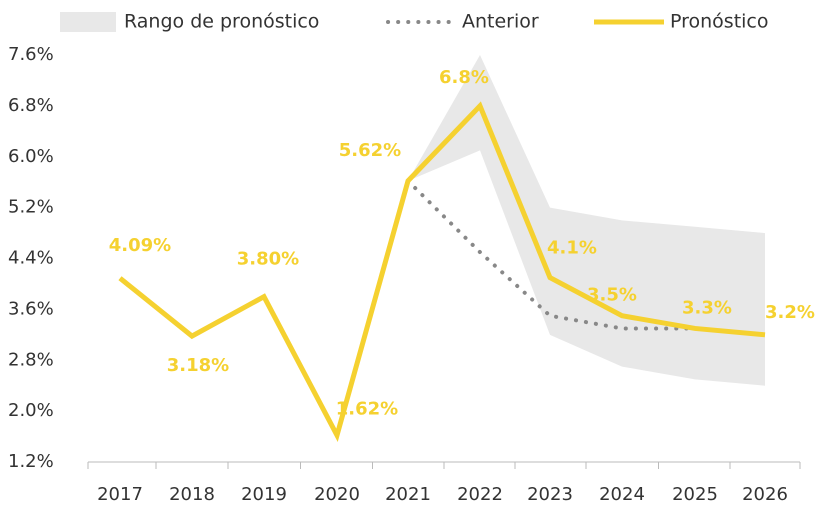 The image size is (816, 511). What do you see at coordinates (408, 494) in the screenshot?
I see `x-tick-label: 2021` at bounding box center [408, 494].